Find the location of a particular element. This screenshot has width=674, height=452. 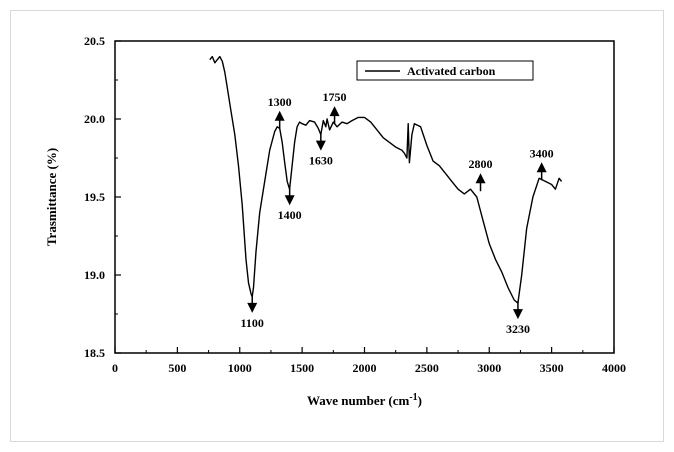

peak-annotation-2800: 2800 is located at coordinates (481, 174).